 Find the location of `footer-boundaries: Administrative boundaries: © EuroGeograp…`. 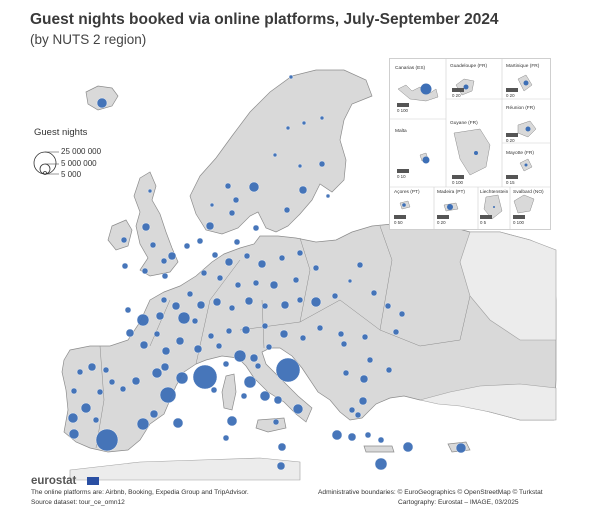

footer-boundaries: Administrative boundaries: © EuroGeograp… is located at coordinates (430, 492).